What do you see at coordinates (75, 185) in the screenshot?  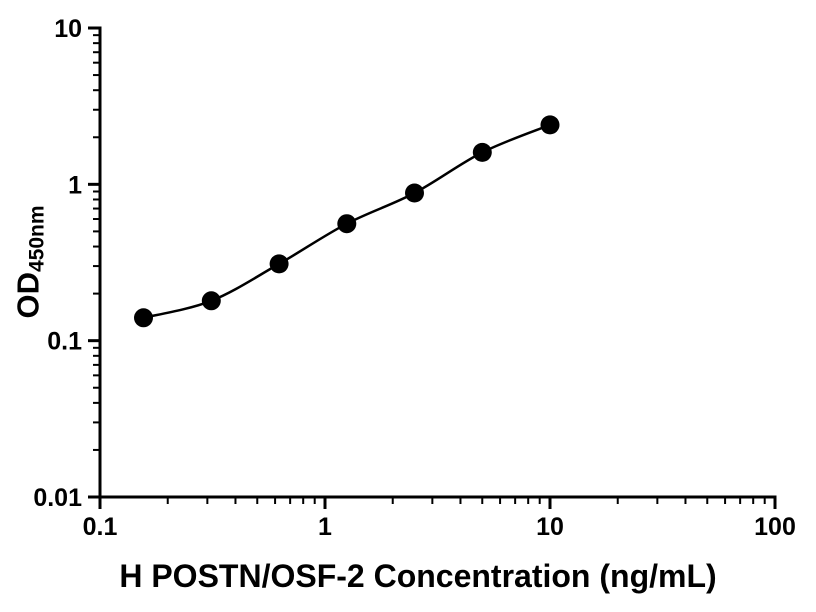 I see `y-tick-label: 1` at bounding box center [75, 185].